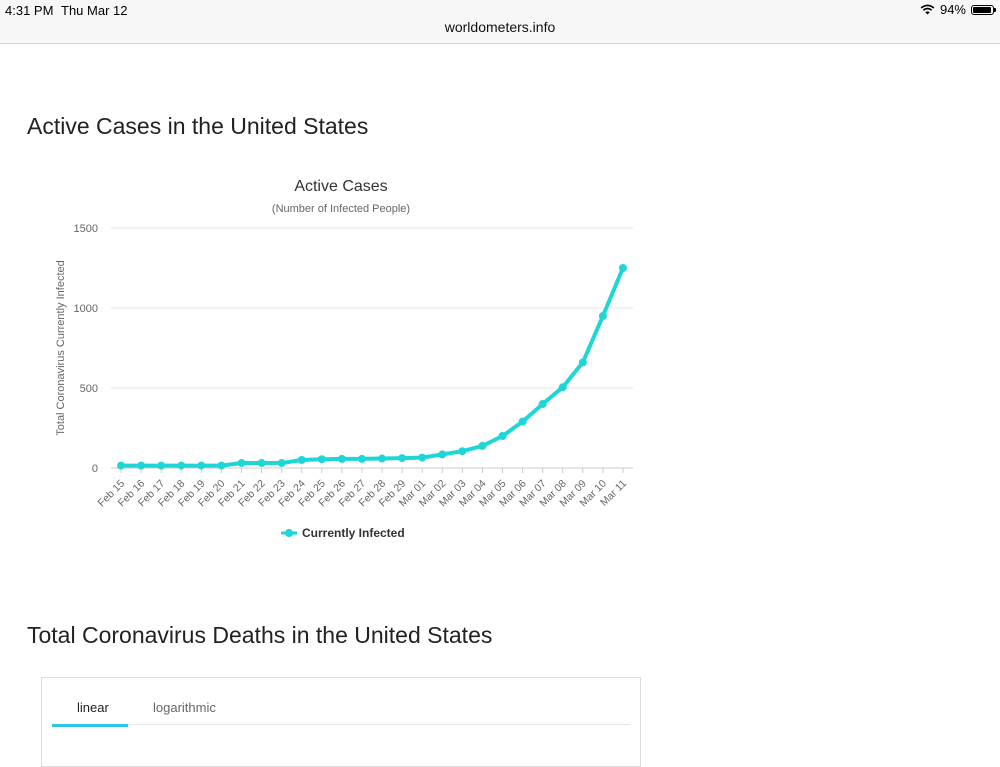 This screenshot has height=767, width=1000. I want to click on address-bar-url: worldometers.info, so click(500, 27).